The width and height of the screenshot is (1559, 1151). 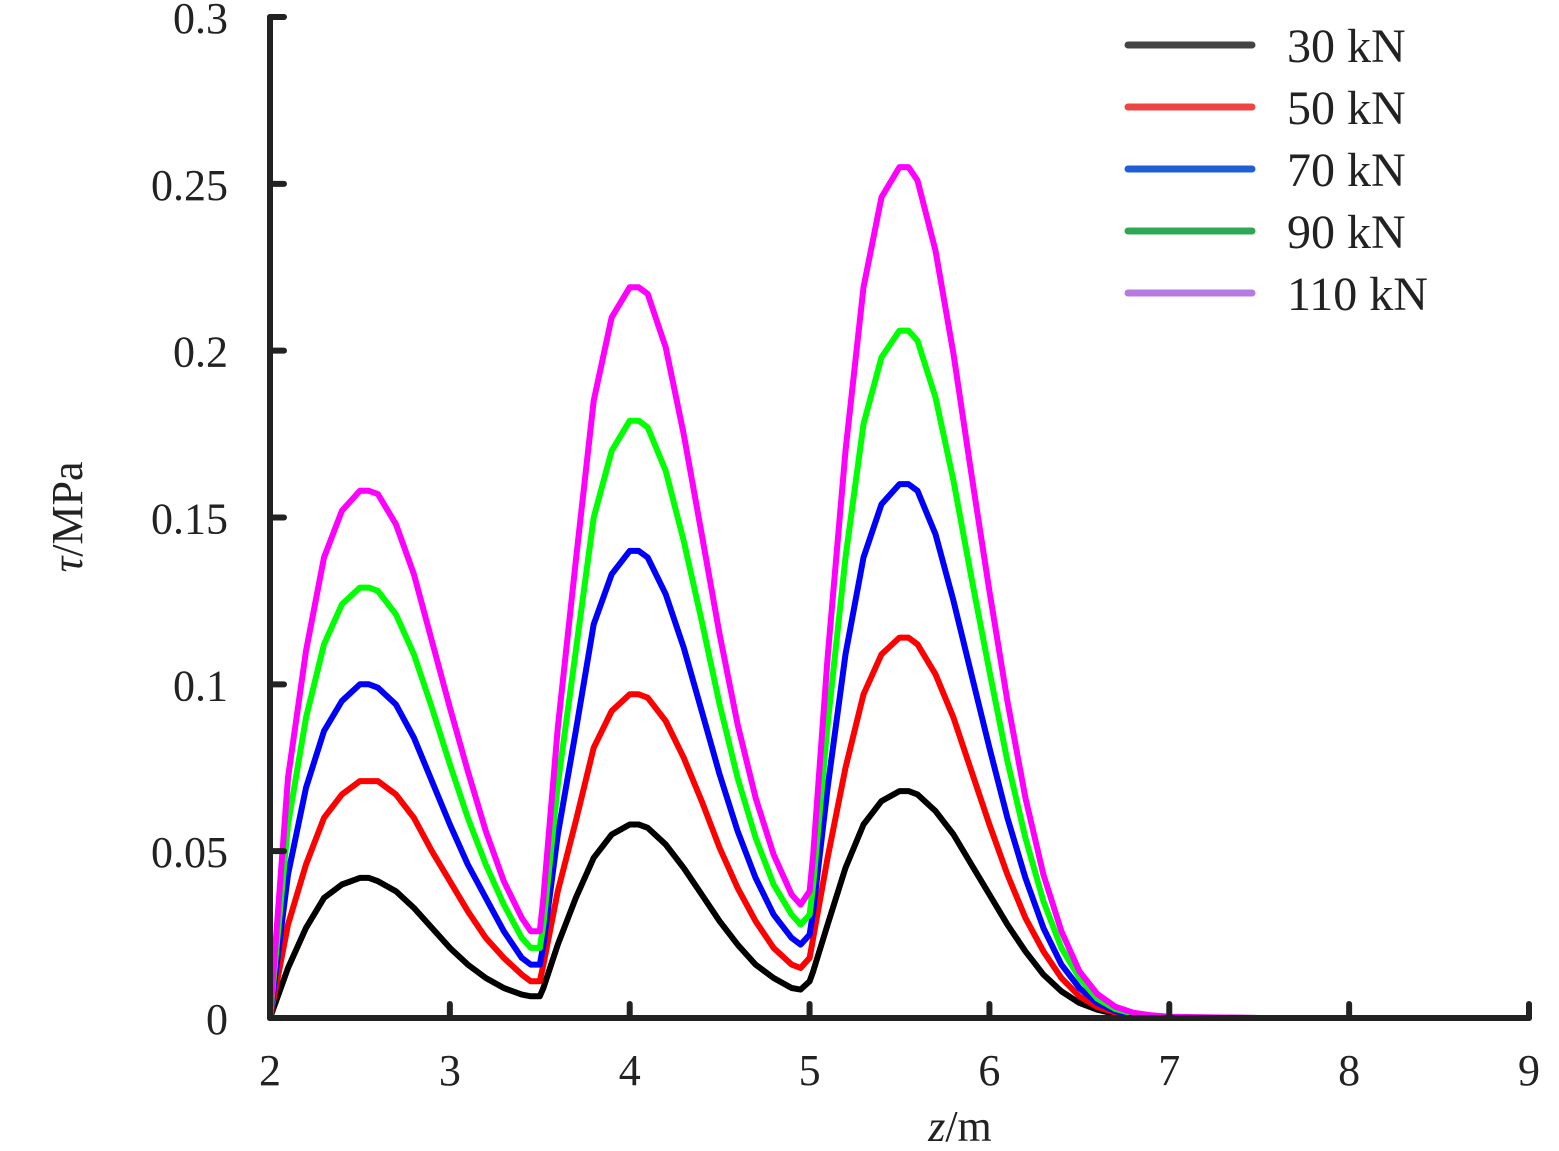 What do you see at coordinates (1346, 108) in the screenshot?
I see `legend-label-2: 50 kN` at bounding box center [1346, 108].